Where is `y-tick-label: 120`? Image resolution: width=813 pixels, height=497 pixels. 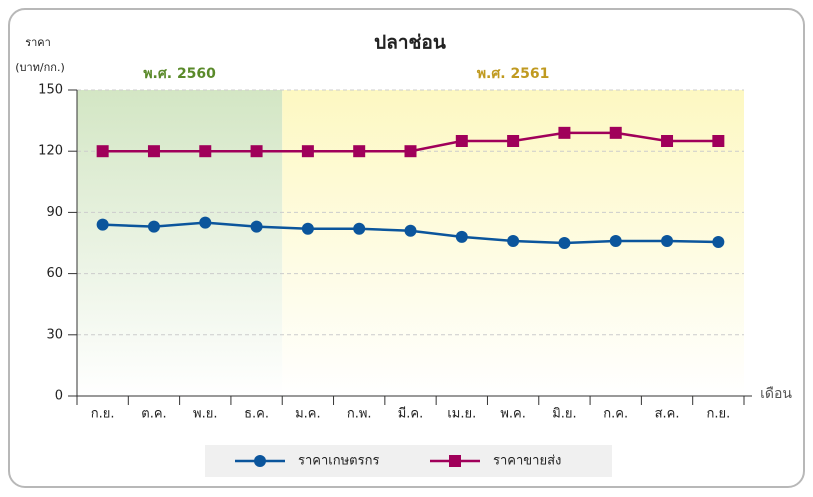 y-tick-label: 120 is located at coordinates (50, 151).